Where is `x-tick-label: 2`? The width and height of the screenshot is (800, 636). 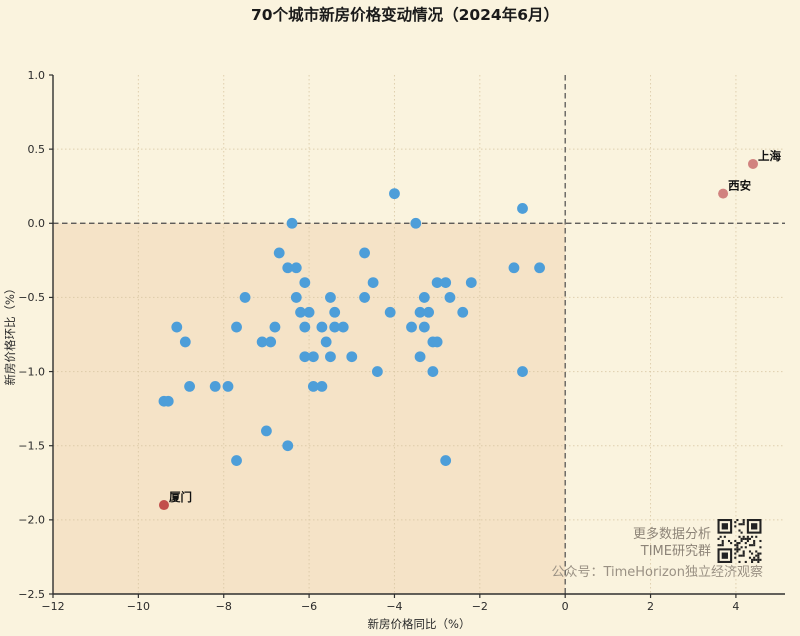
x-tick-label: 2 is located at coordinates (650, 606).